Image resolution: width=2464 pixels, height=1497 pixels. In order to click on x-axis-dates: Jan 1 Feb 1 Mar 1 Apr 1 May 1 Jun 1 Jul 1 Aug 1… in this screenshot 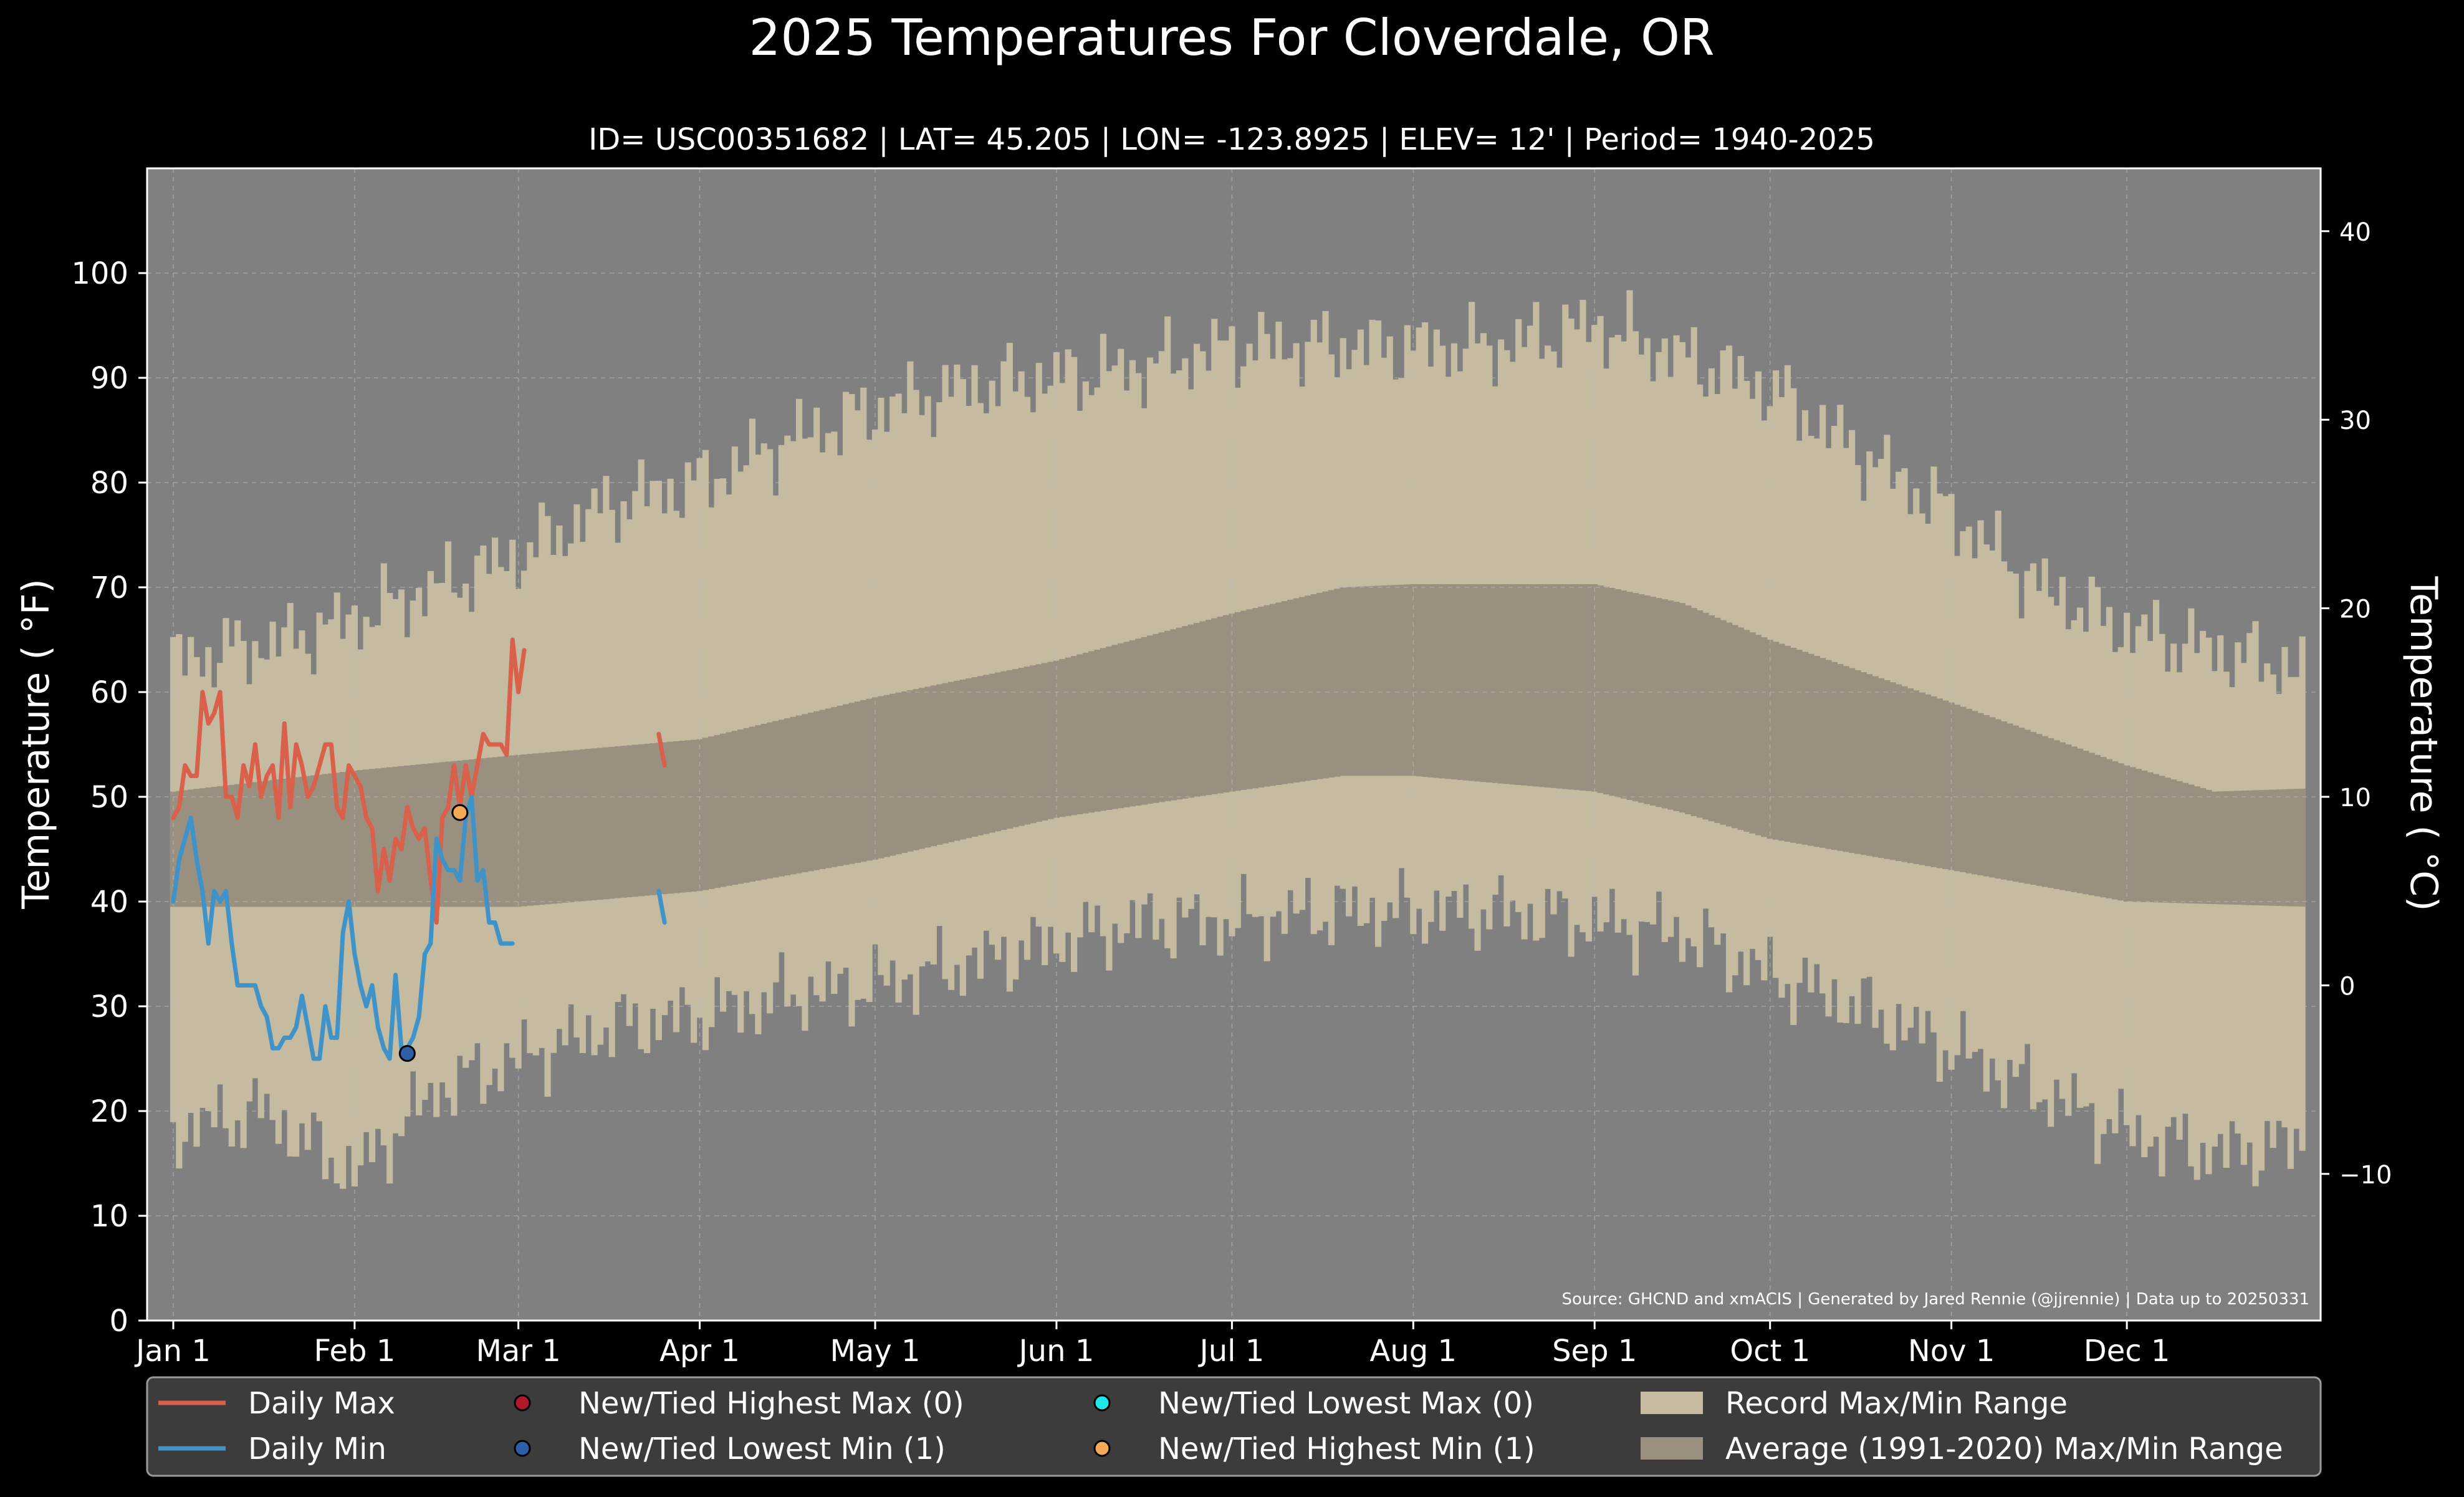, I will do `click(1152, 1345)`.